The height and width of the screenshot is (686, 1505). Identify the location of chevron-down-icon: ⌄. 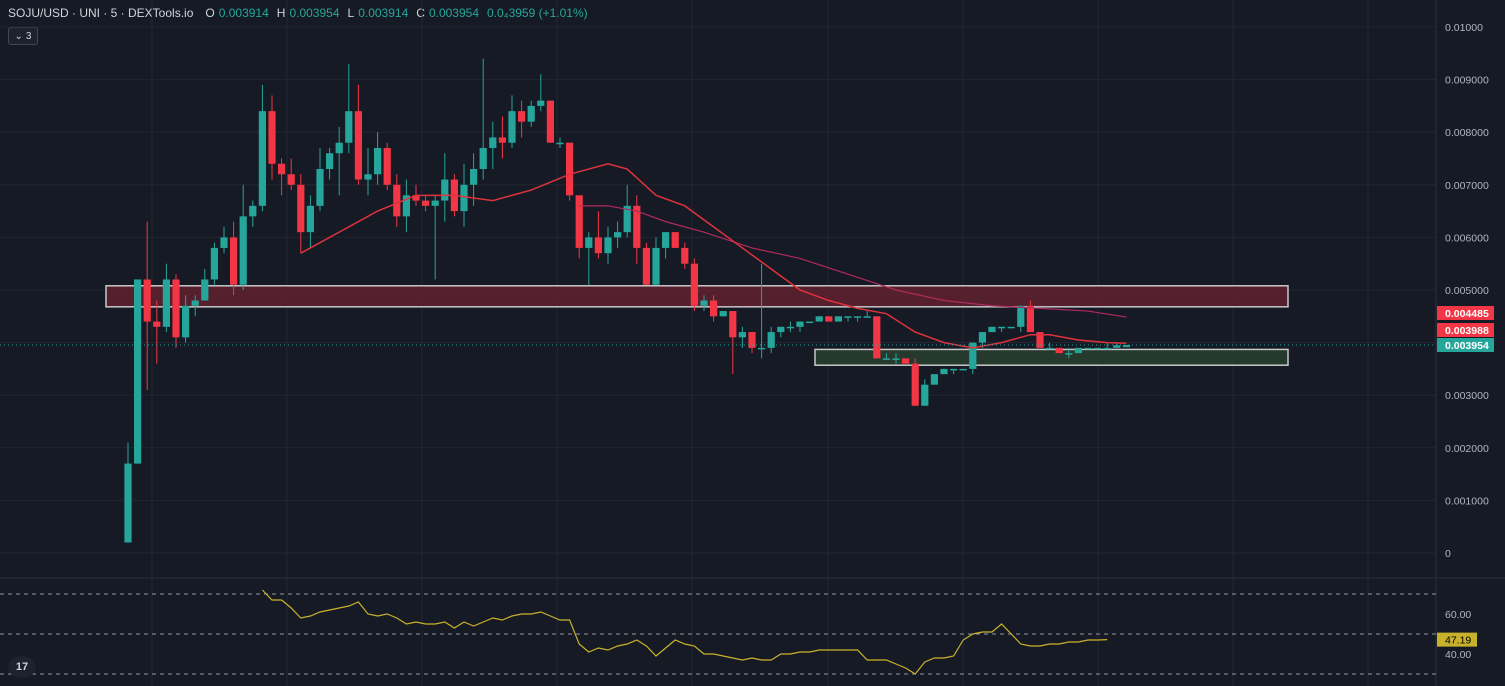
(18, 36).